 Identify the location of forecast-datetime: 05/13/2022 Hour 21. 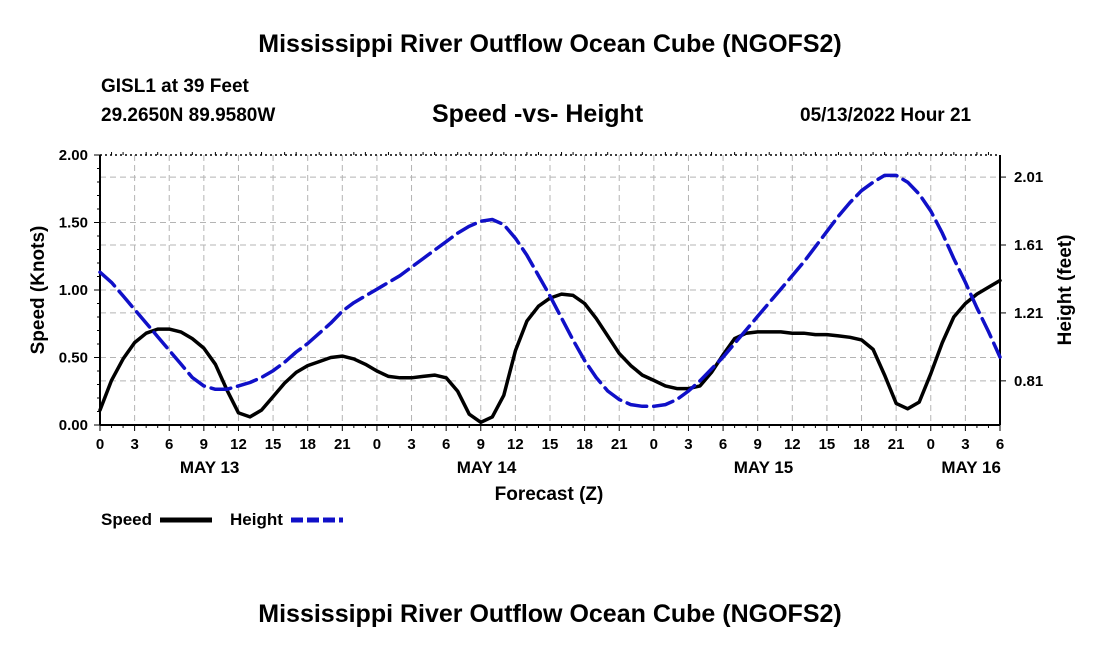
(886, 115).